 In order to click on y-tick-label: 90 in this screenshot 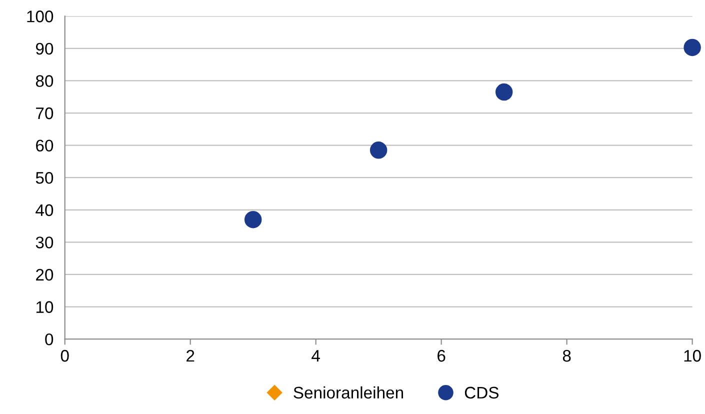, I will do `click(45, 48)`.